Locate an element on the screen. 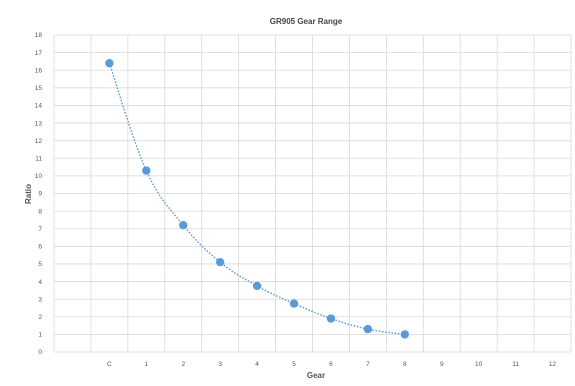  y-tick-label: 4 is located at coordinates (40, 282).